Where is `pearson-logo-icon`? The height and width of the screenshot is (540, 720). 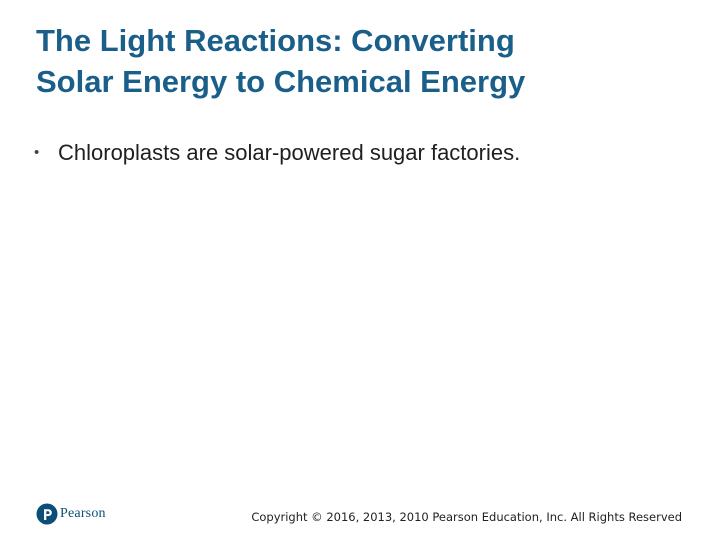
pearson-logo-icon is located at coordinates (47, 514).